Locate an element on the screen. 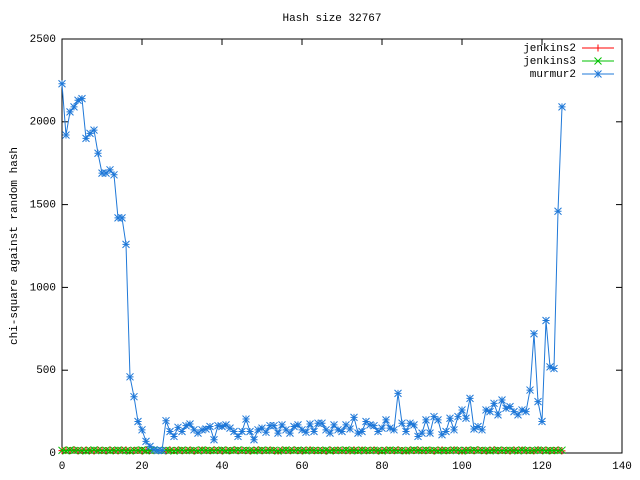 The height and width of the screenshot is (480, 640). x-tick-label: 80 is located at coordinates (381, 467).